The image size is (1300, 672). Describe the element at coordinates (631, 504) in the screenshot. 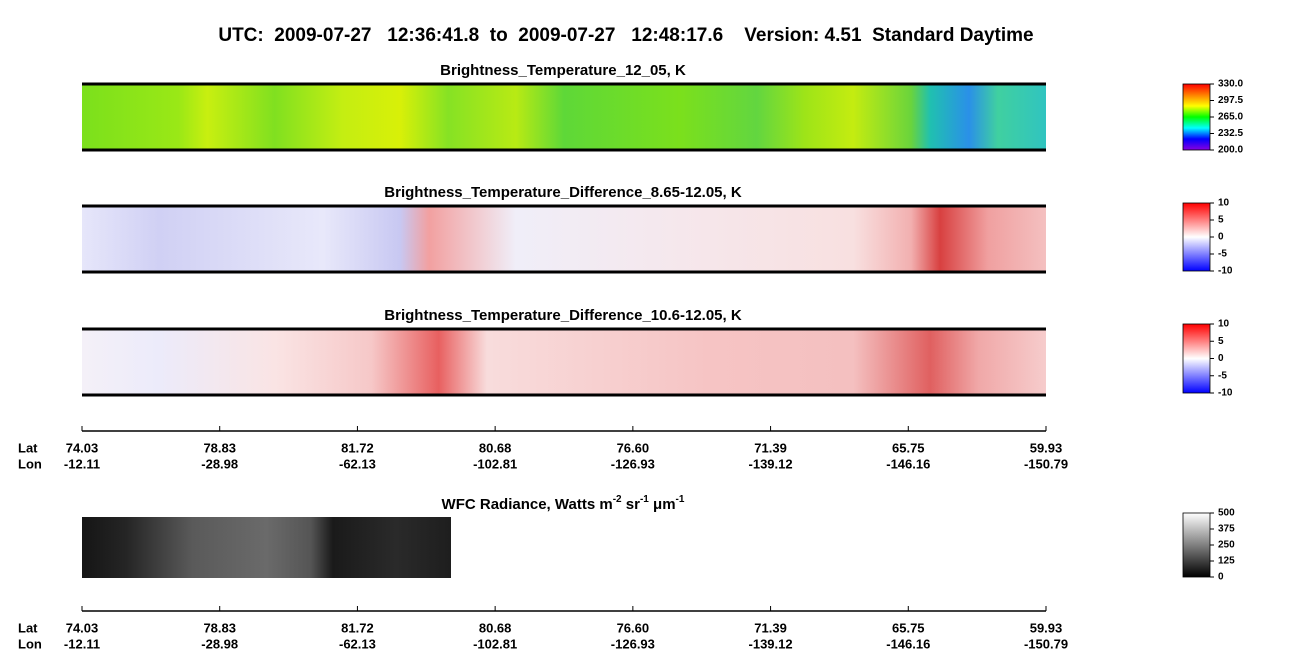

I see `title-text: sr` at that location.